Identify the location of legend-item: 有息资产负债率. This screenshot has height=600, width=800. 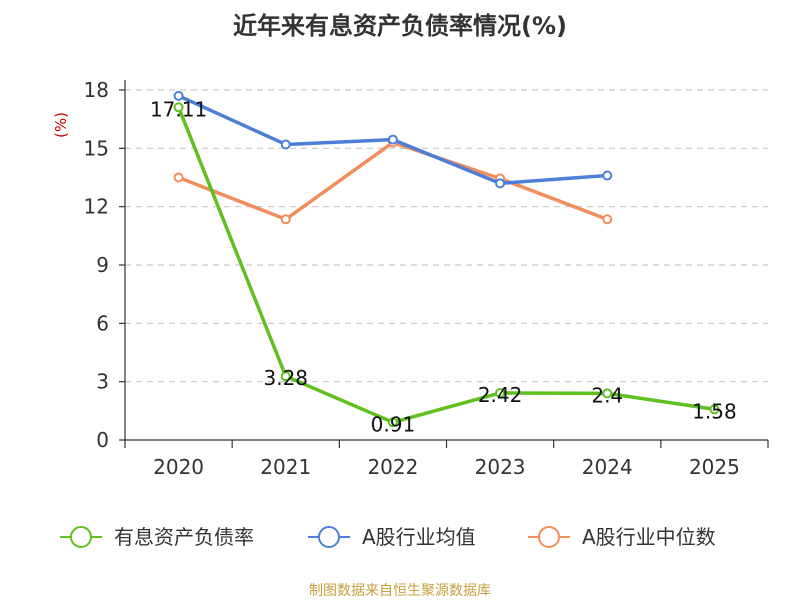
(157, 537).